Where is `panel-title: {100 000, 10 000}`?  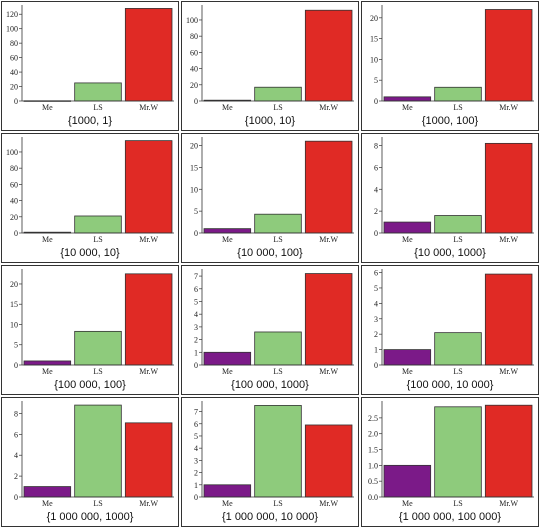 panel-title: {100 000, 10 000} is located at coordinates (450, 385).